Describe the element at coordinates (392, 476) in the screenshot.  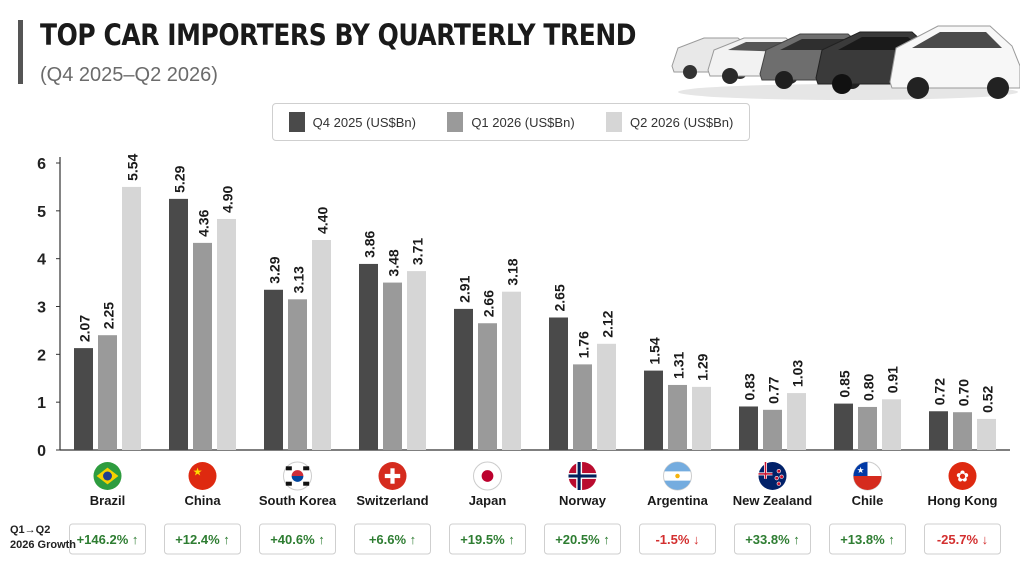
I see `switzerland-flag-icon` at that location.